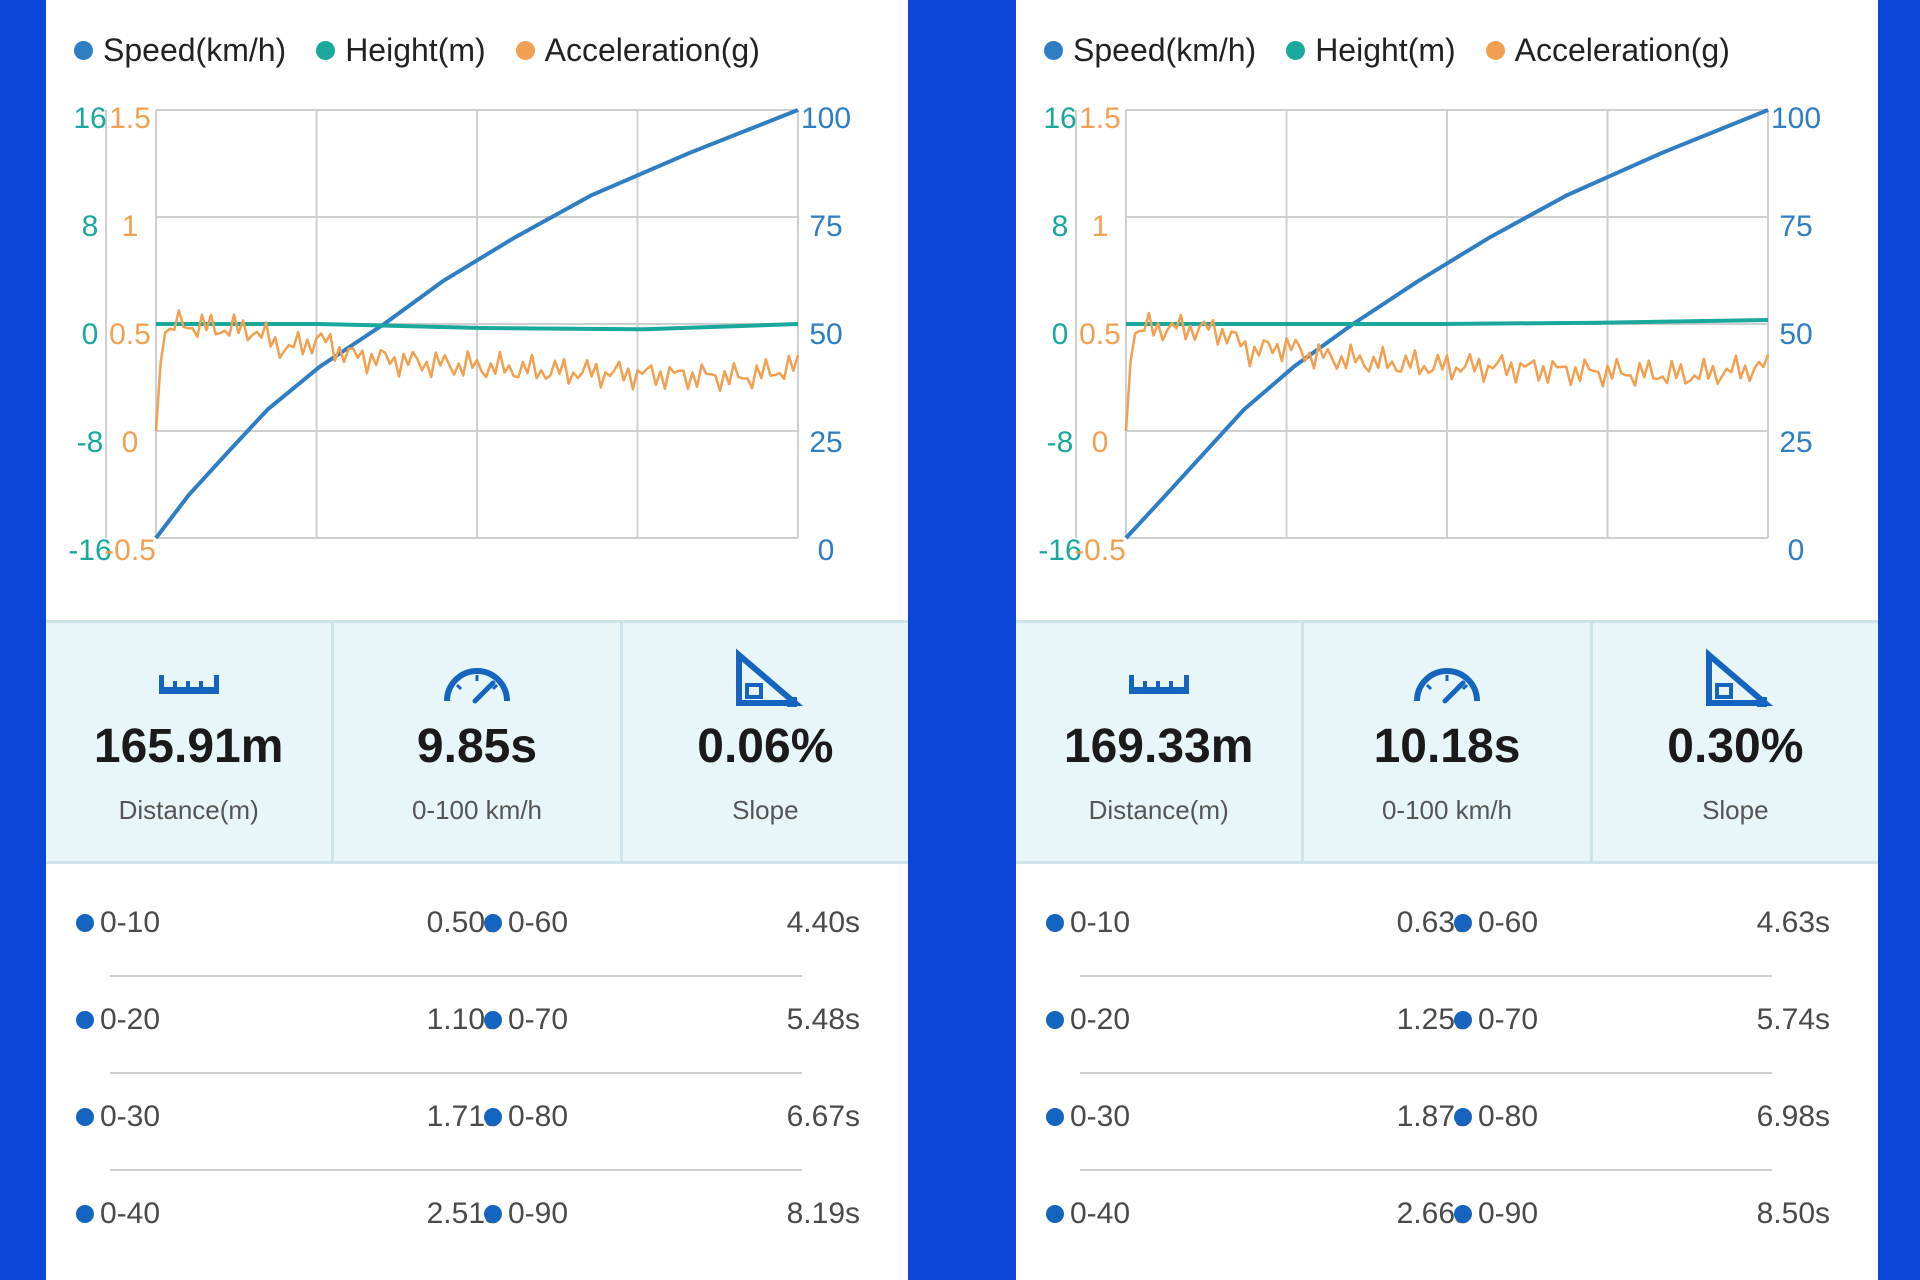 Image resolution: width=1920 pixels, height=1280 pixels. I want to click on legend-dot-speed, so click(1053, 50).